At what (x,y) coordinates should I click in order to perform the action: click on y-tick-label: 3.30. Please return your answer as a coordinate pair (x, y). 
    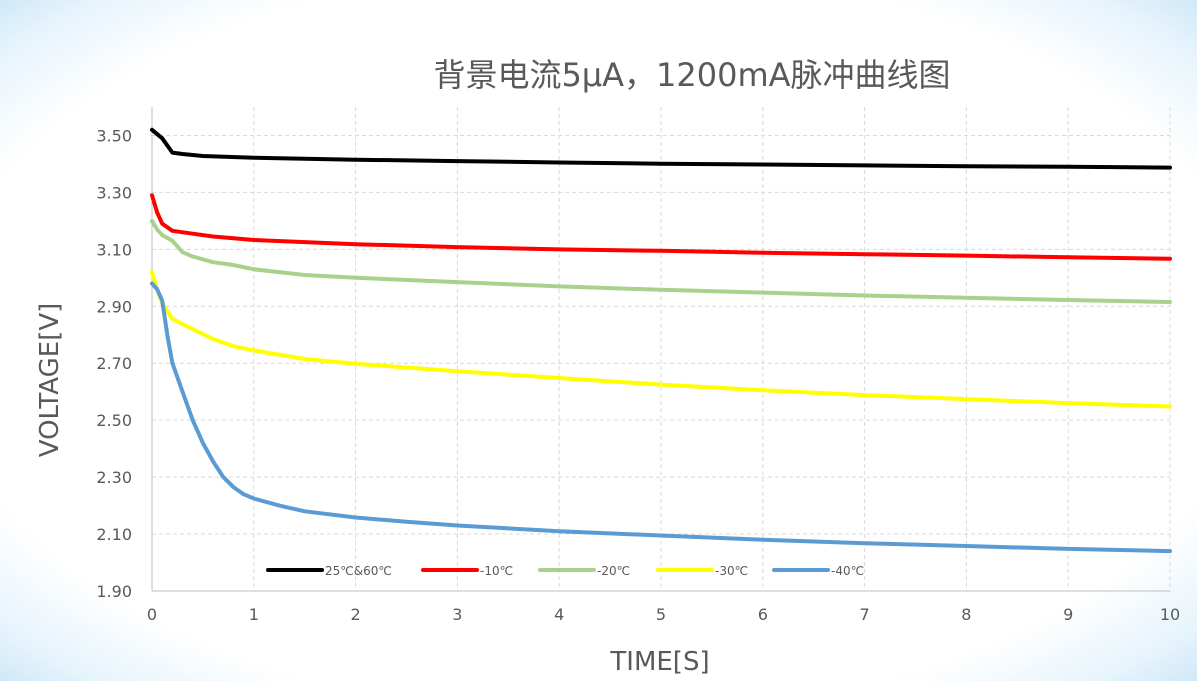
    Looking at the image, I should click on (114, 192).